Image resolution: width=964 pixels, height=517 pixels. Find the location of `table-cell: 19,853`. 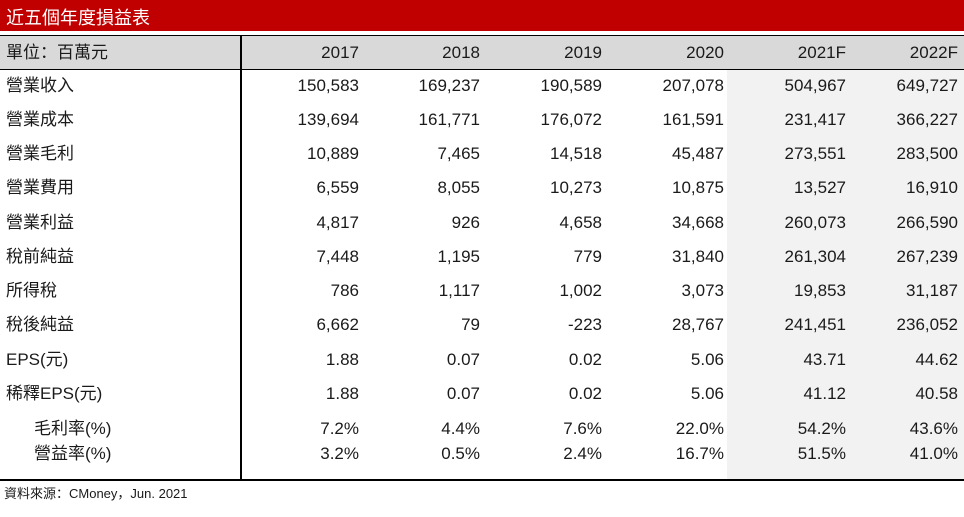

table-cell: 19,853 is located at coordinates (820, 290).